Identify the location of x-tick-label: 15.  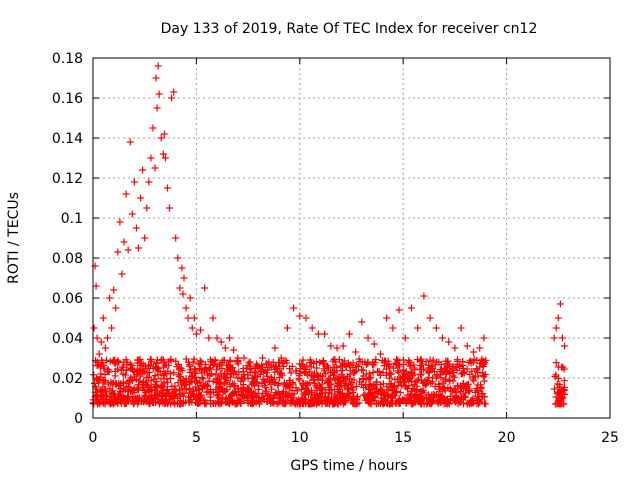
(403, 438).